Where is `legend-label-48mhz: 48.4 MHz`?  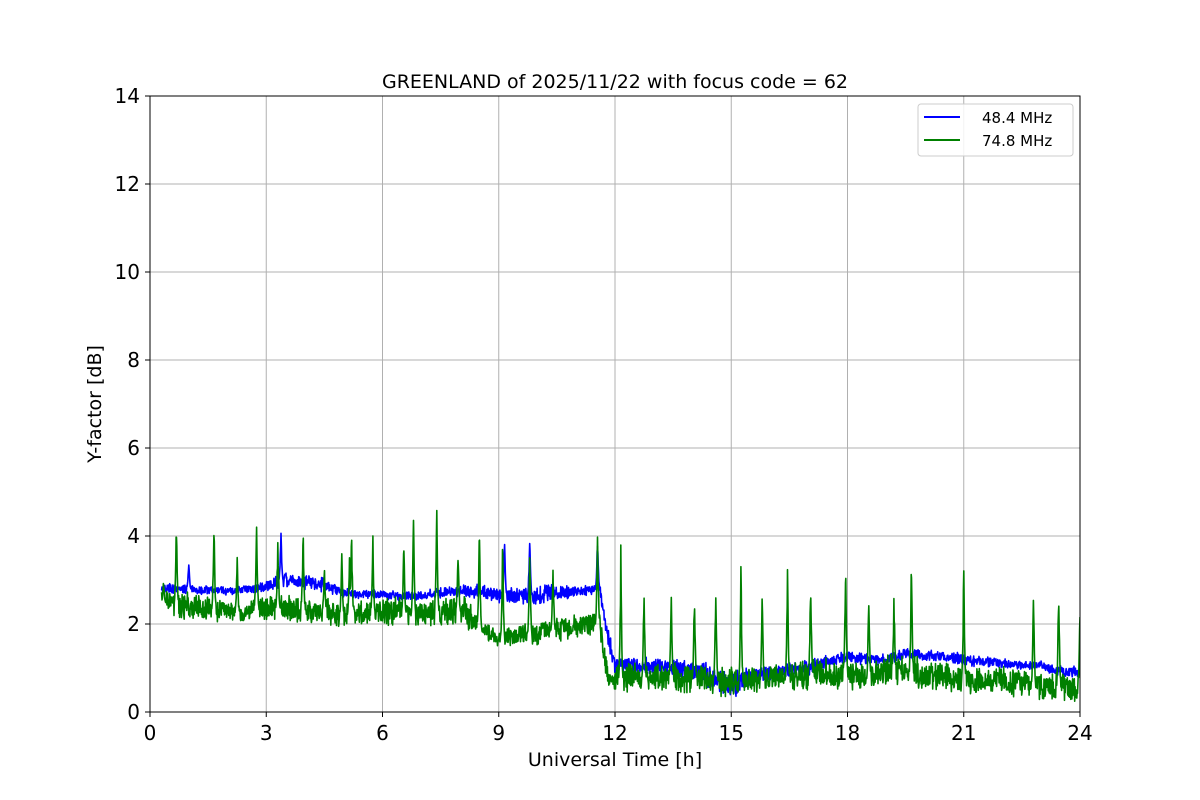
legend-label-48mhz: 48.4 MHz is located at coordinates (1017, 118).